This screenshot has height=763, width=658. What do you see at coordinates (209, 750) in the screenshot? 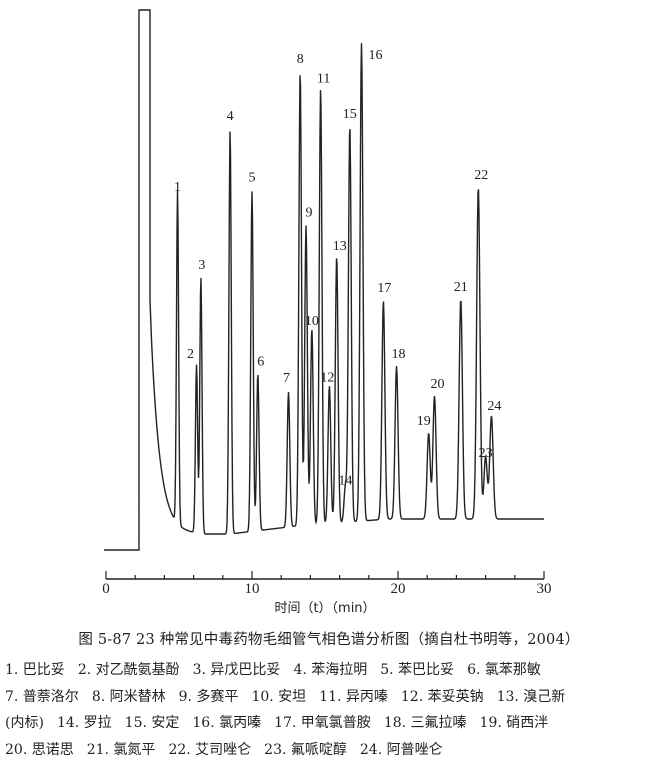
I see `legend-item: 22. 艾司唑仑` at bounding box center [209, 750].